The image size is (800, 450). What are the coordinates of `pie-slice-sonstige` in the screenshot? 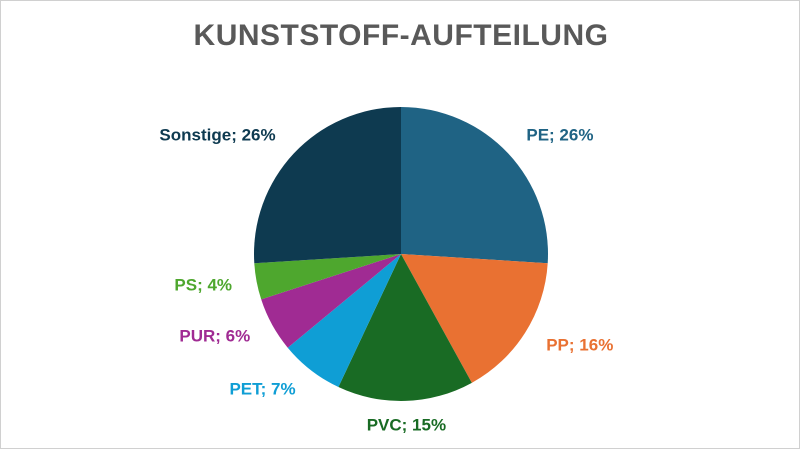 It's located at (327, 185).